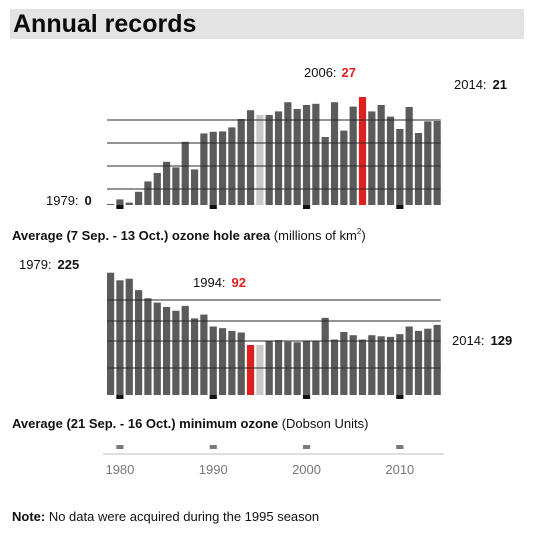 The height and width of the screenshot is (535, 535). I want to click on ozone-bar-1983, so click(148, 346).